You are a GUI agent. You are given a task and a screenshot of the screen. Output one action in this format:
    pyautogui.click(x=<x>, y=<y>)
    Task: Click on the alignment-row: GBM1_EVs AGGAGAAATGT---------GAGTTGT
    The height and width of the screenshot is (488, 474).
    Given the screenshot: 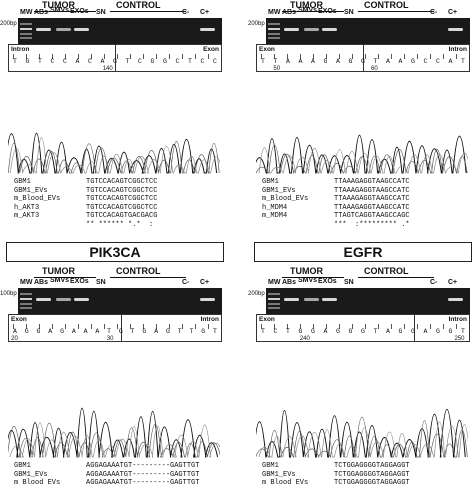 What is the action you would take?
    pyautogui.click(x=106, y=475)
    